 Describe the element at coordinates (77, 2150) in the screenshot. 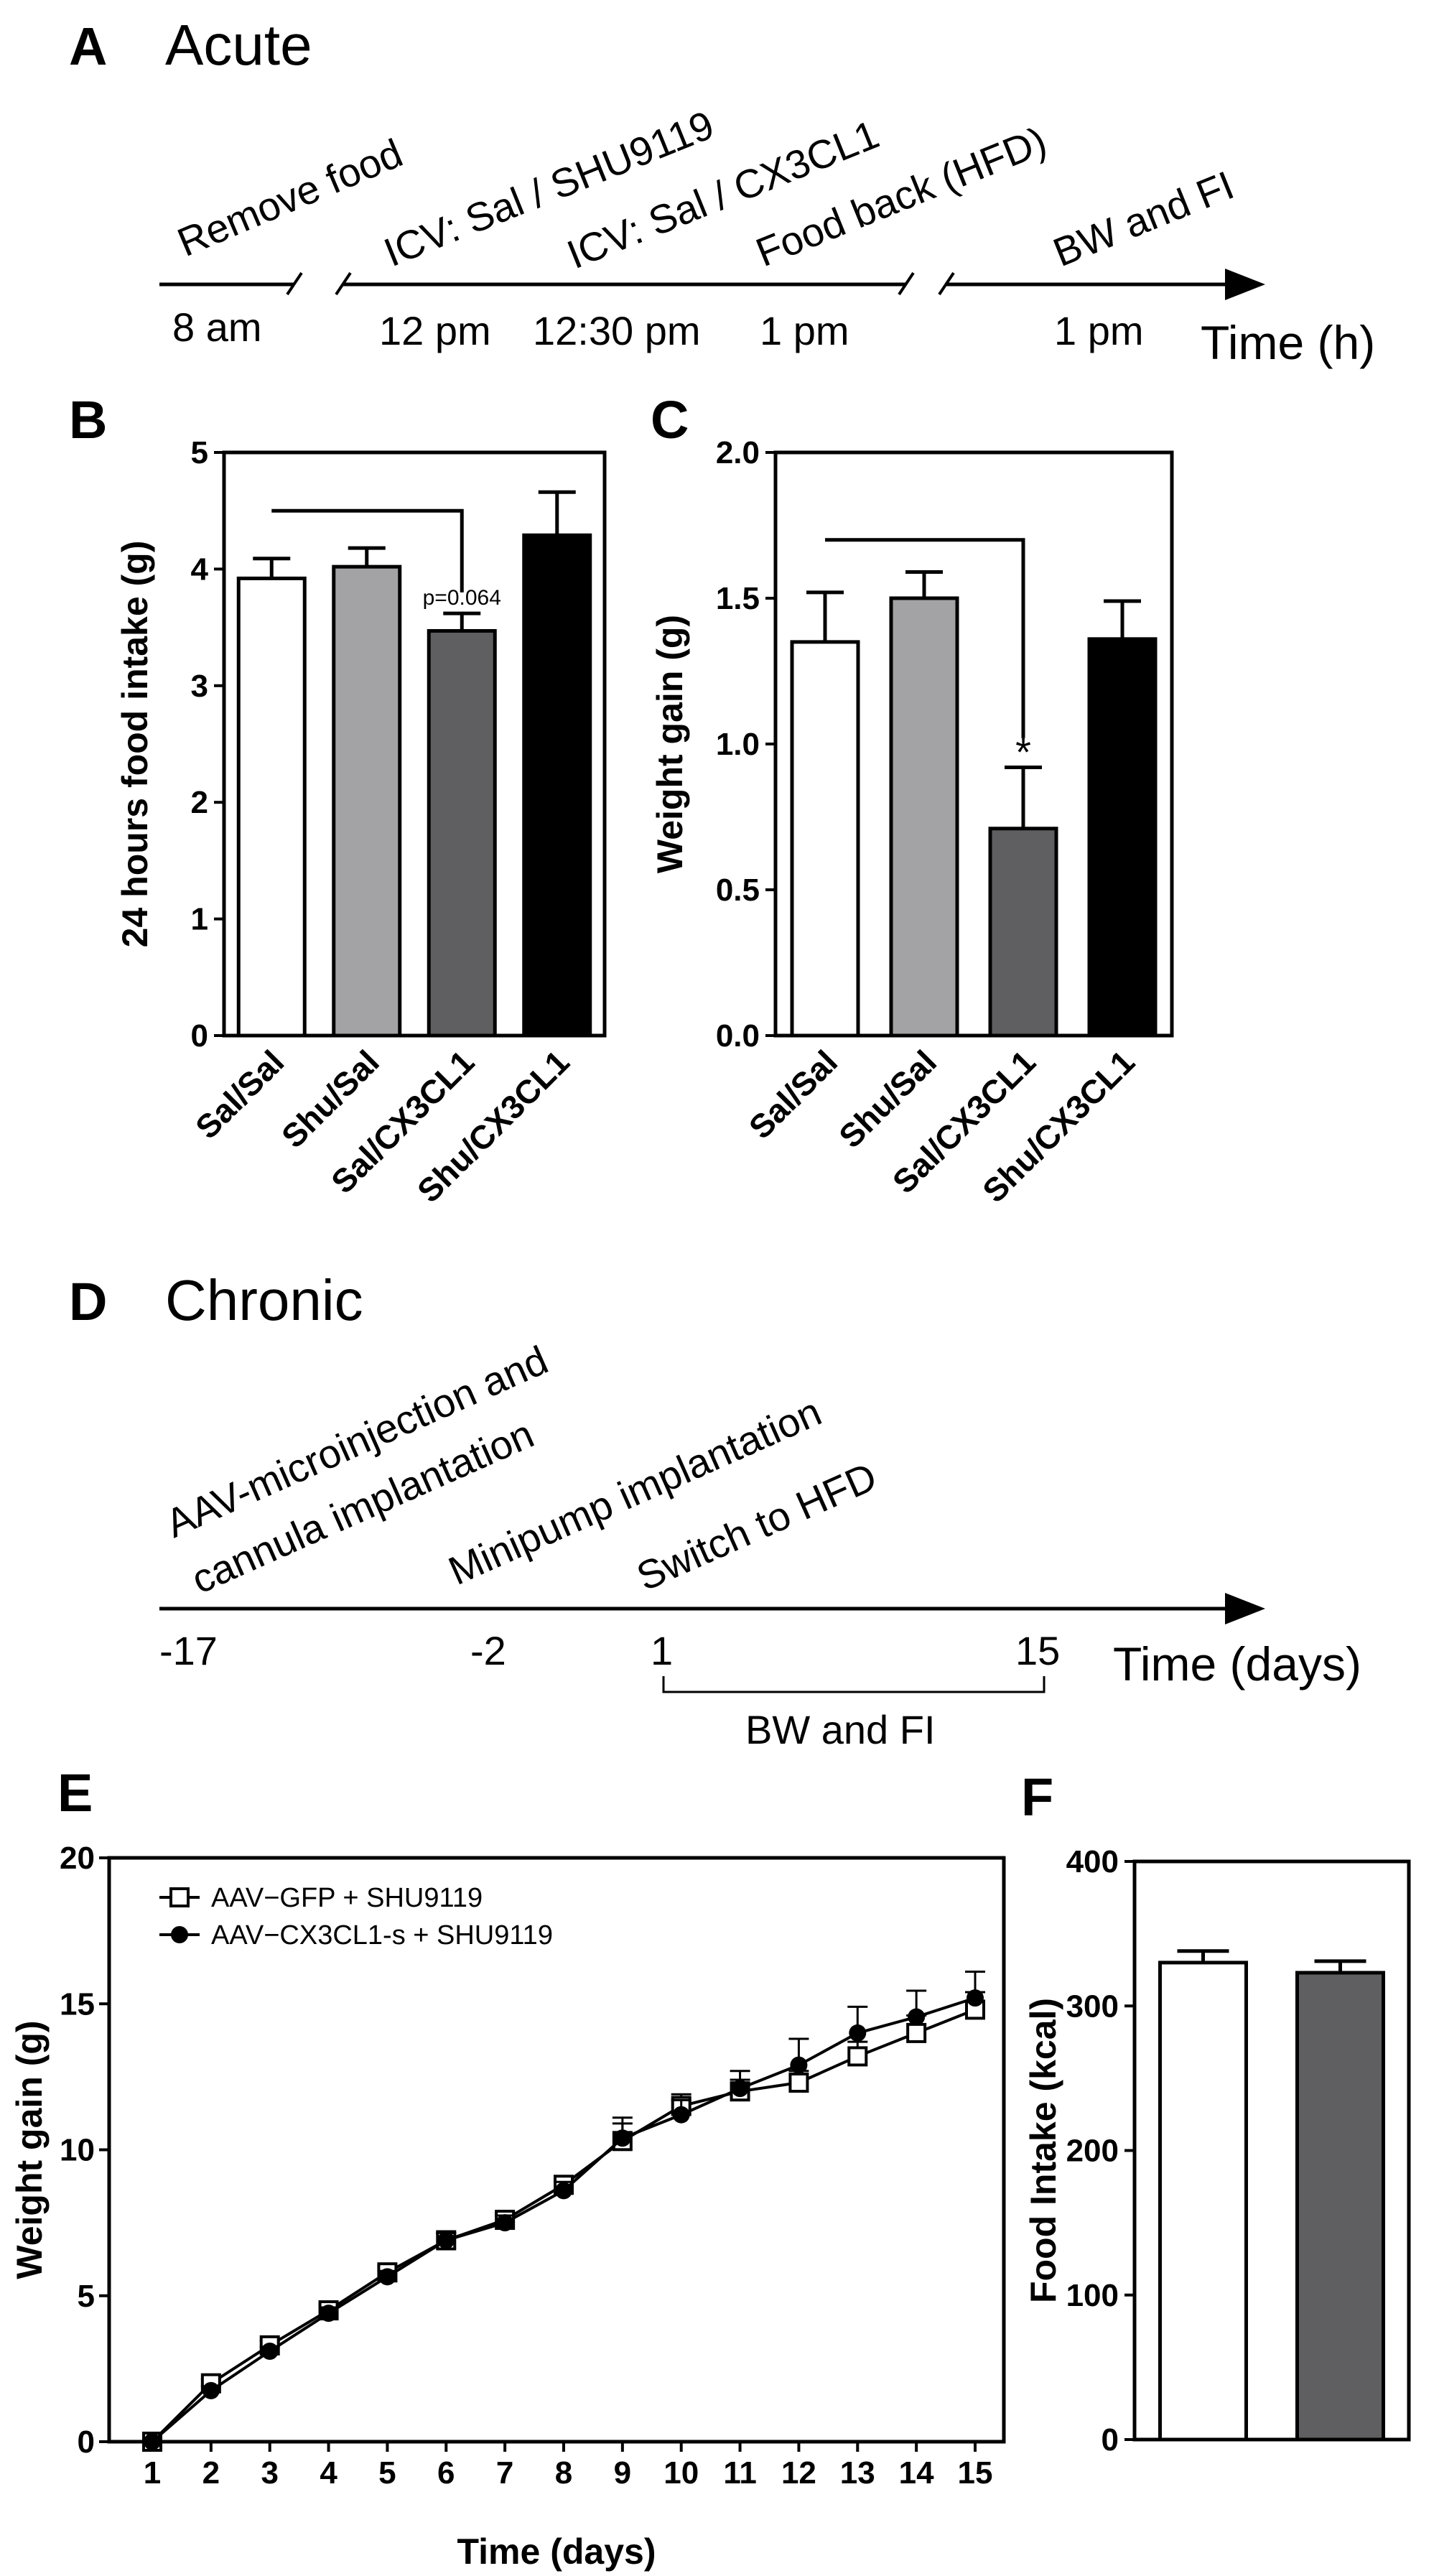

I see `y-tick-label: 10` at that location.